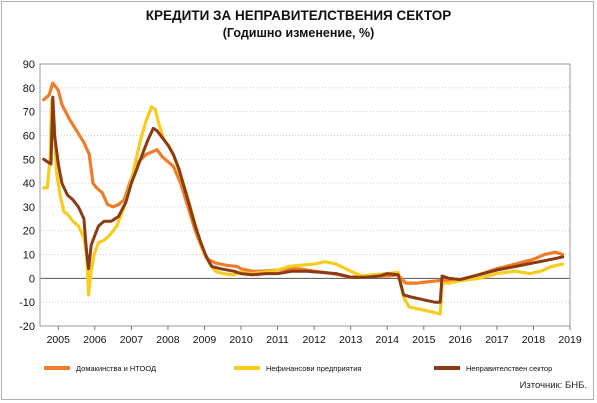 The image size is (597, 403). I want to click on legend-label-nongov: Неправителствен сектор, so click(509, 368).